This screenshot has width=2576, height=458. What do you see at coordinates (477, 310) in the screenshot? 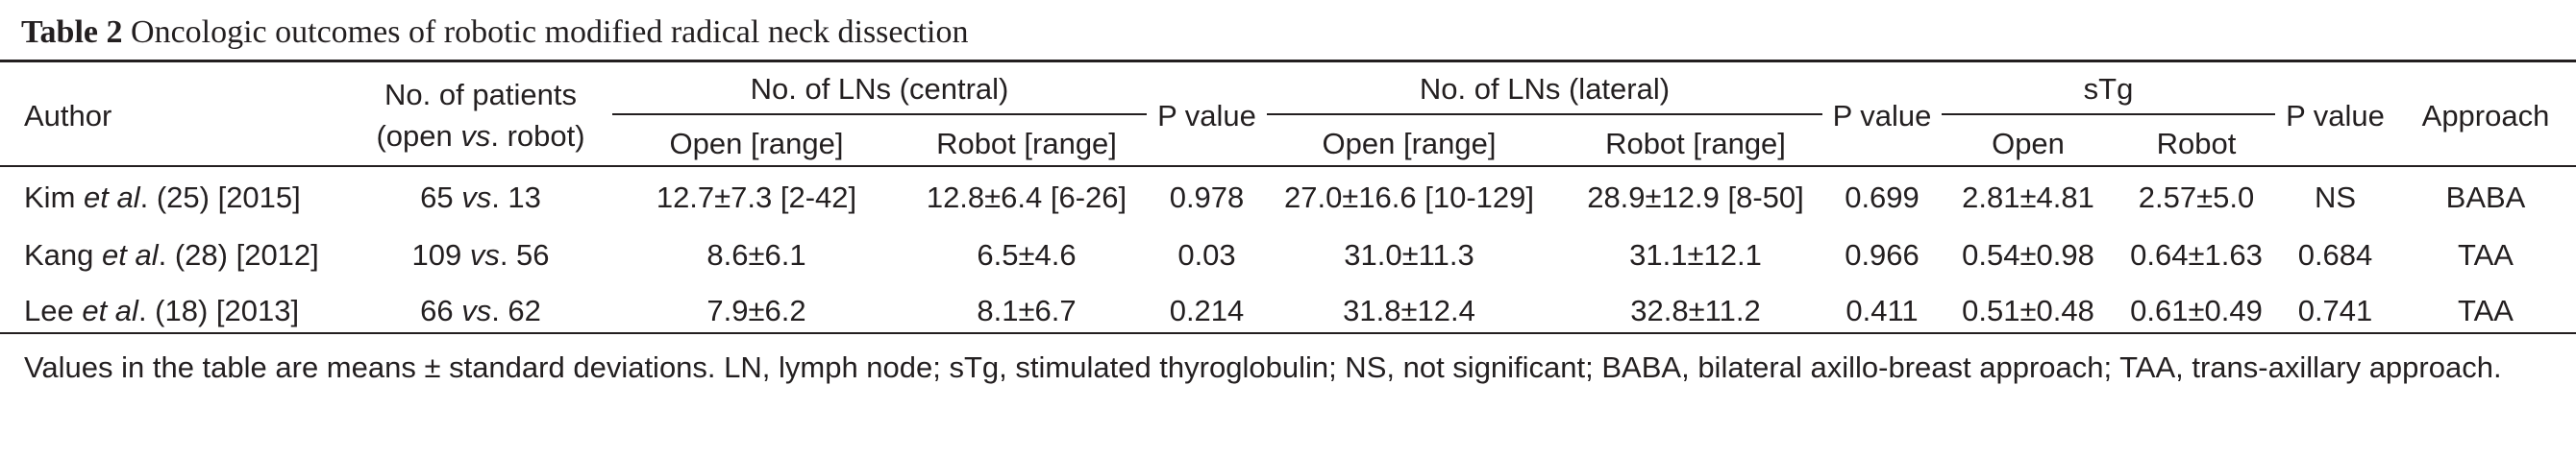
I see `row-3-patients-vs: vs` at bounding box center [477, 310].